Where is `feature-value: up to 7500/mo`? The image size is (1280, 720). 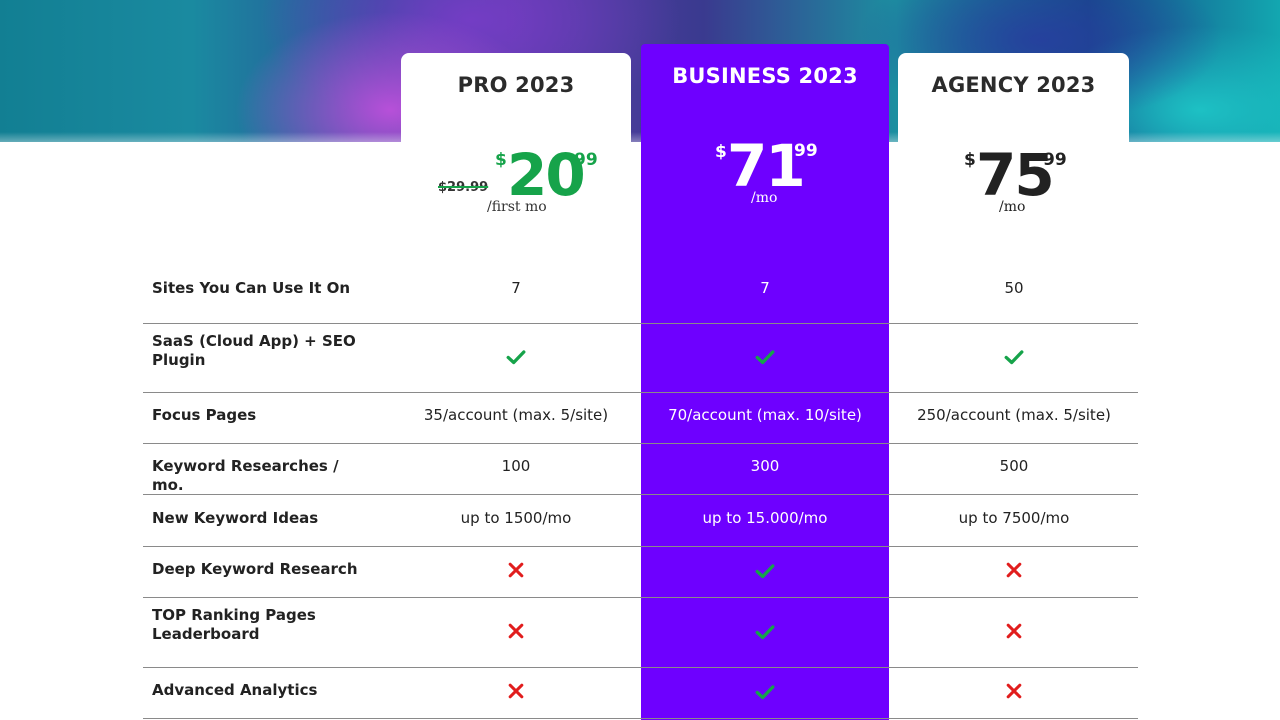
feature-value: up to 7500/mo is located at coordinates (1014, 518).